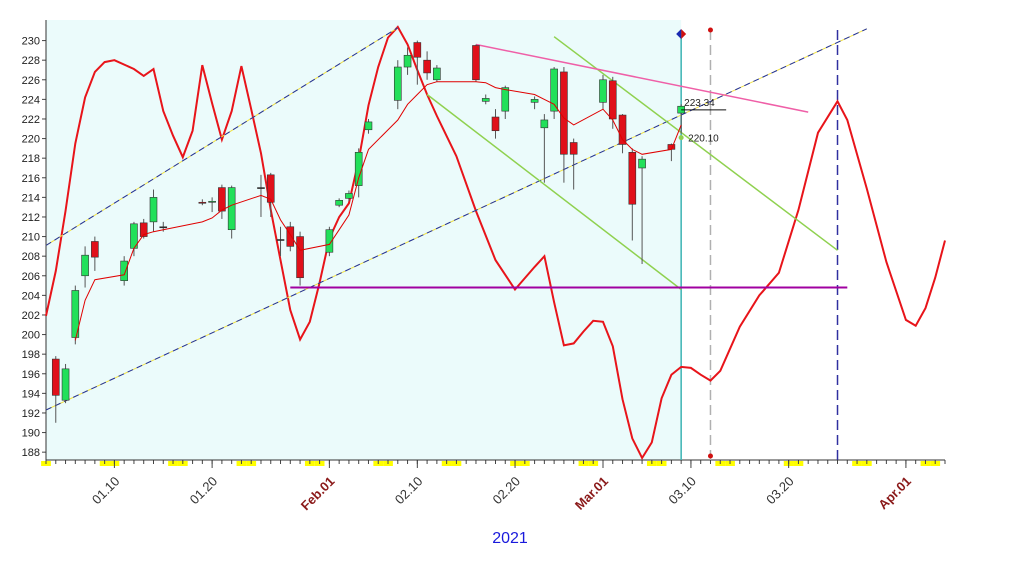 This screenshot has width=1013, height=569. Describe the element at coordinates (31, 434) in the screenshot. I see `y-tick-label: 190` at that location.